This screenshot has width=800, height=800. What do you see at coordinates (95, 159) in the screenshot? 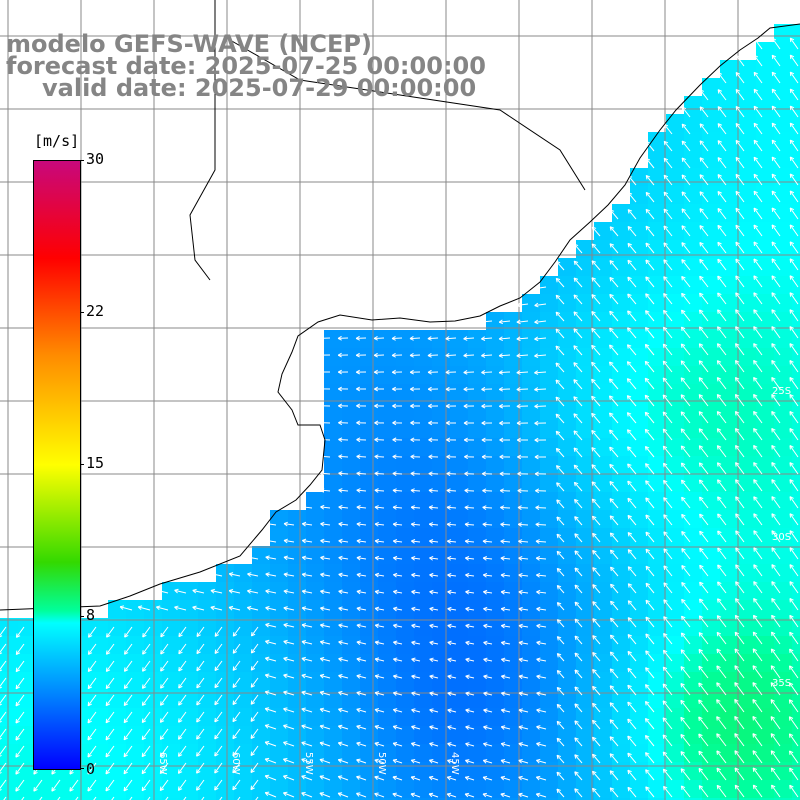
I see `colorbar-tick-label: 30` at bounding box center [95, 159].